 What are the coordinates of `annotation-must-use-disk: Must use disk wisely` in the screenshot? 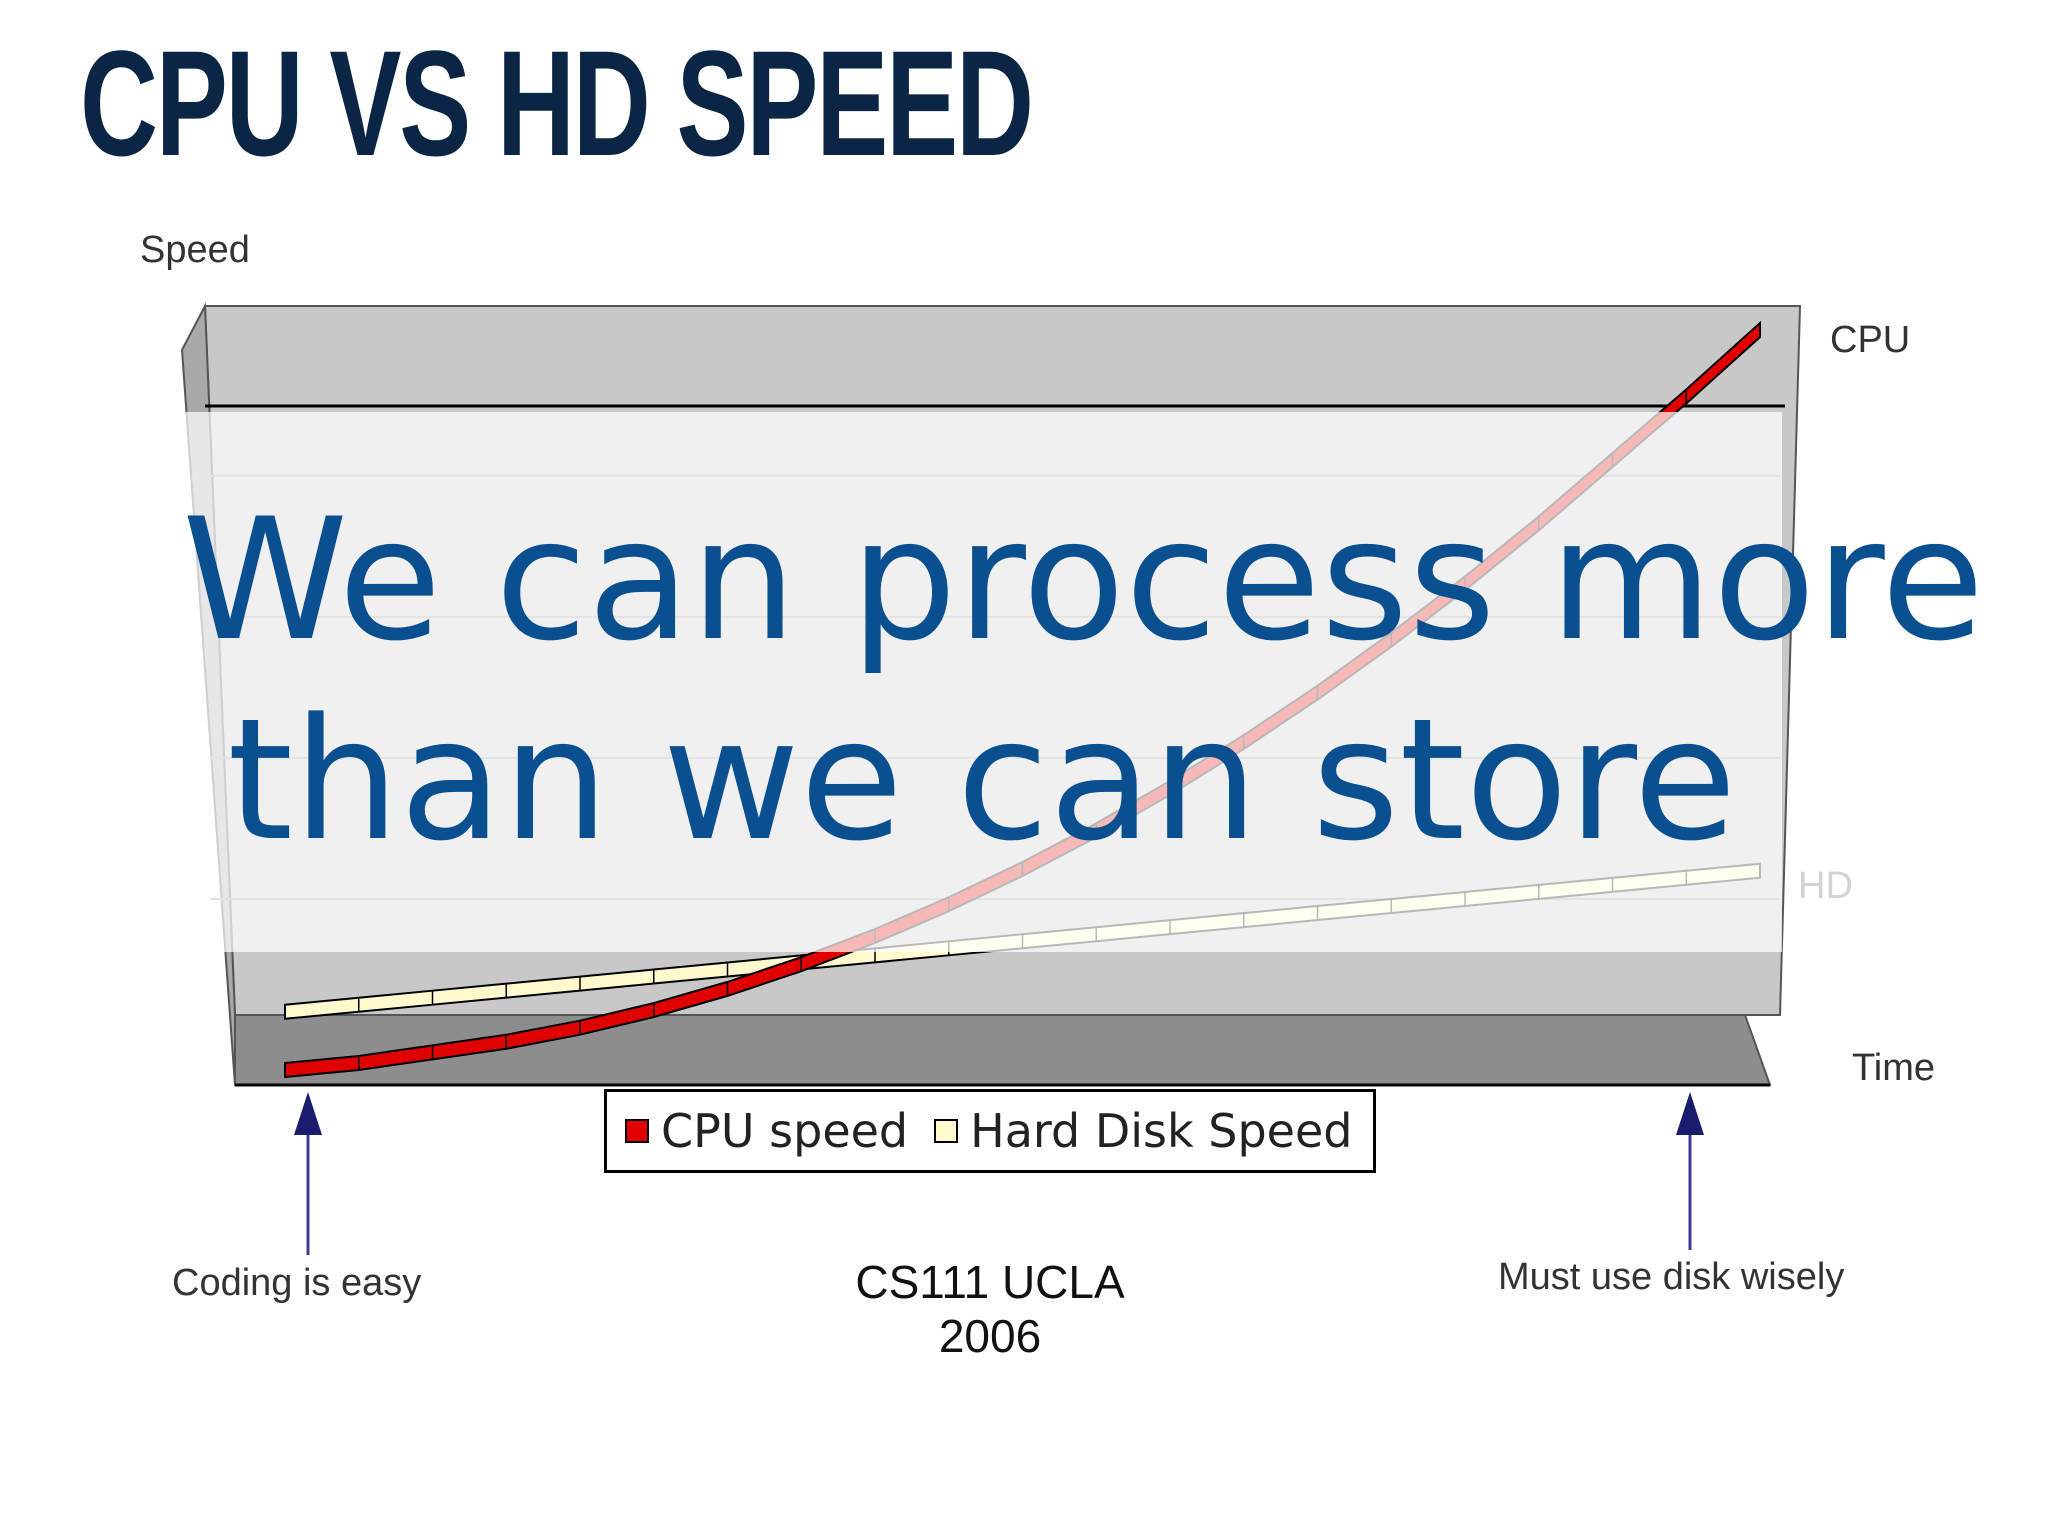 It's located at (1671, 1277).